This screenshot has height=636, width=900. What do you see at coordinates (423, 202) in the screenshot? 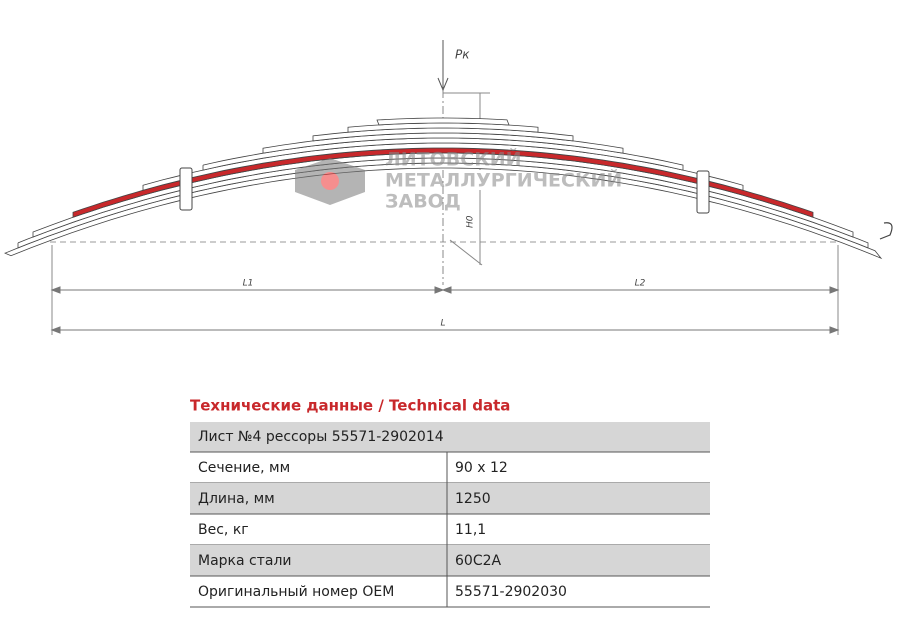
I see `watermark-line: ЗАВОД` at bounding box center [423, 202].